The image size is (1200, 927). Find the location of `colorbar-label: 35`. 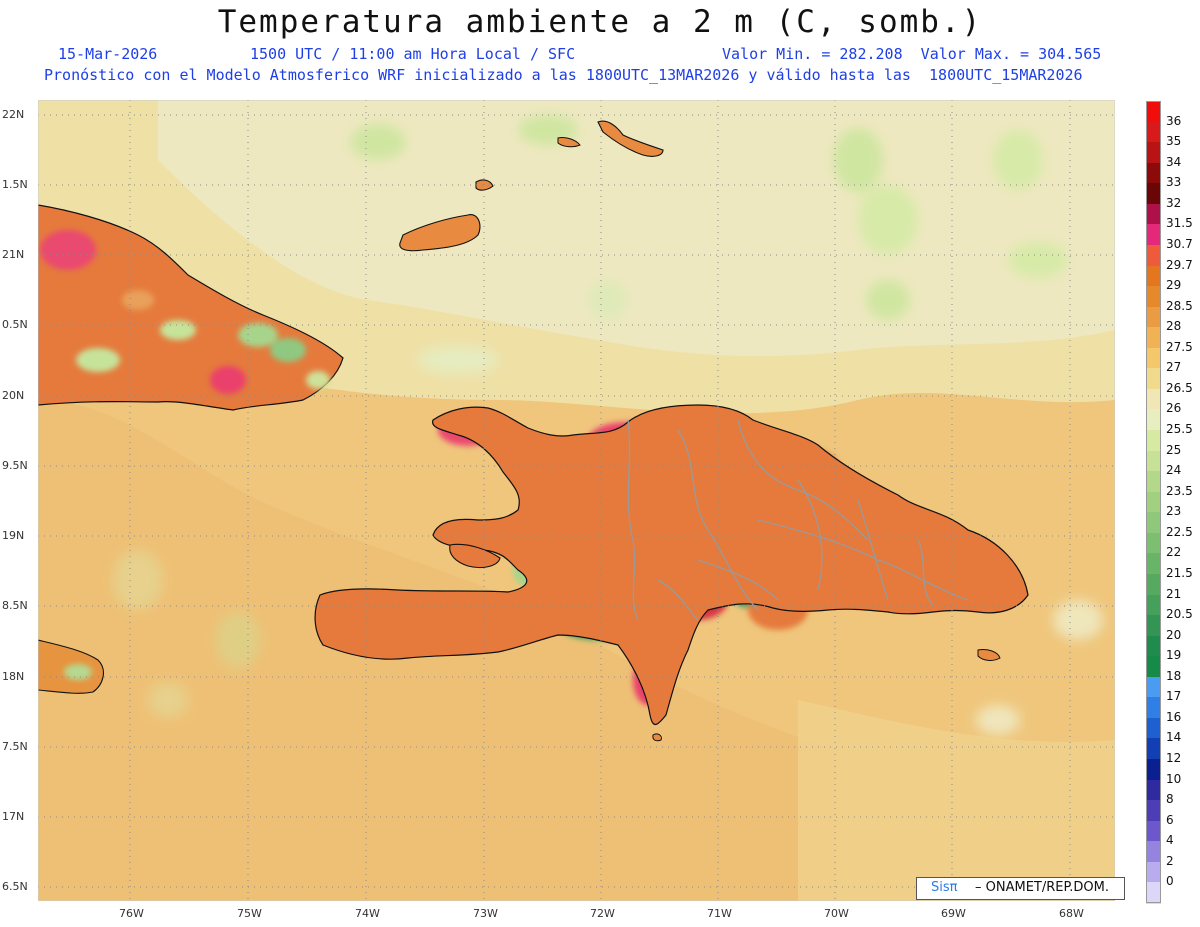

colorbar-label: 35 is located at coordinates (1174, 141).